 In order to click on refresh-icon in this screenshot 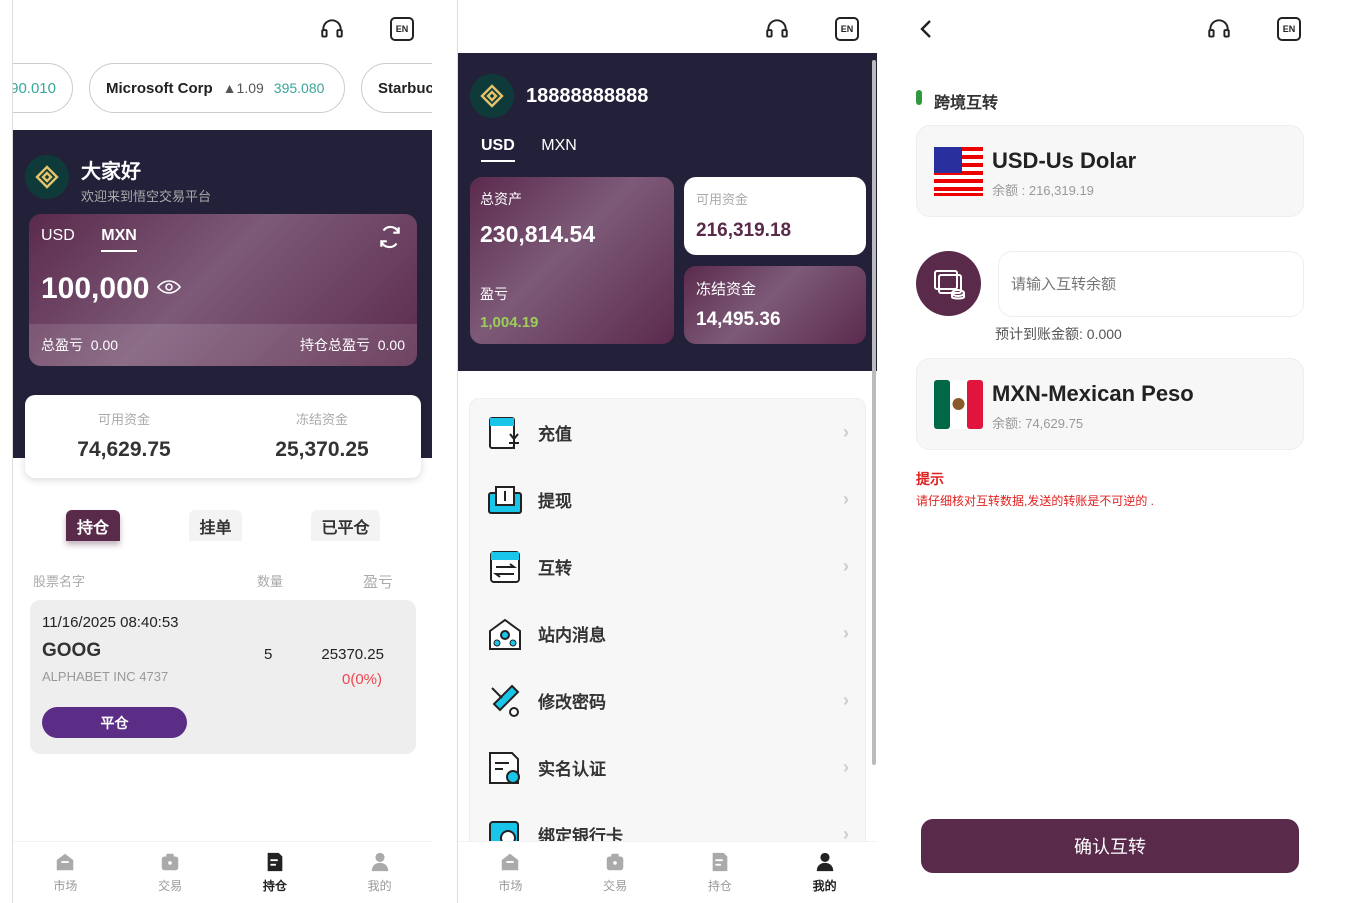, I will do `click(390, 237)`.